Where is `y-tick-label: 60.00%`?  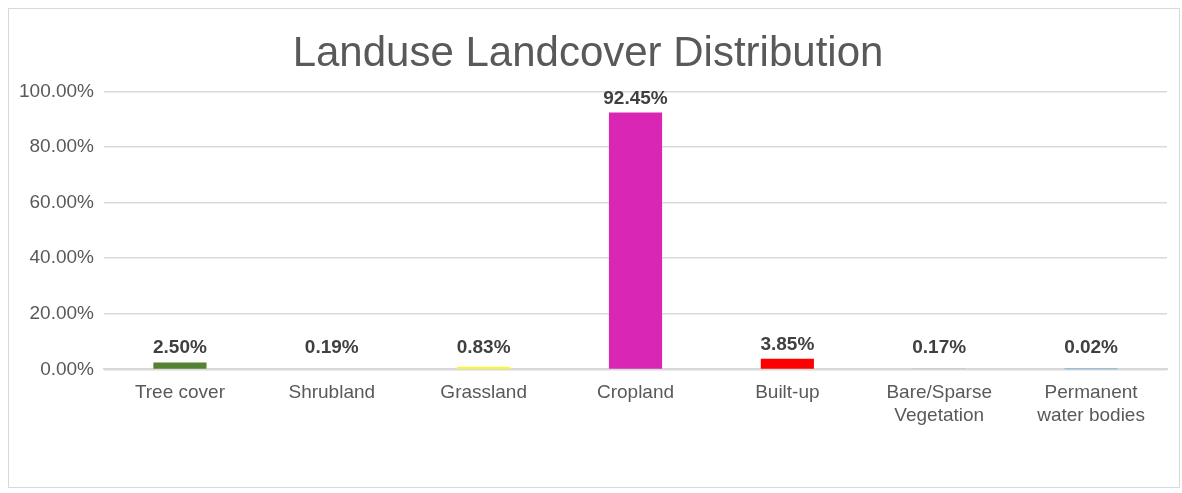
y-tick-label: 60.00% is located at coordinates (62, 201).